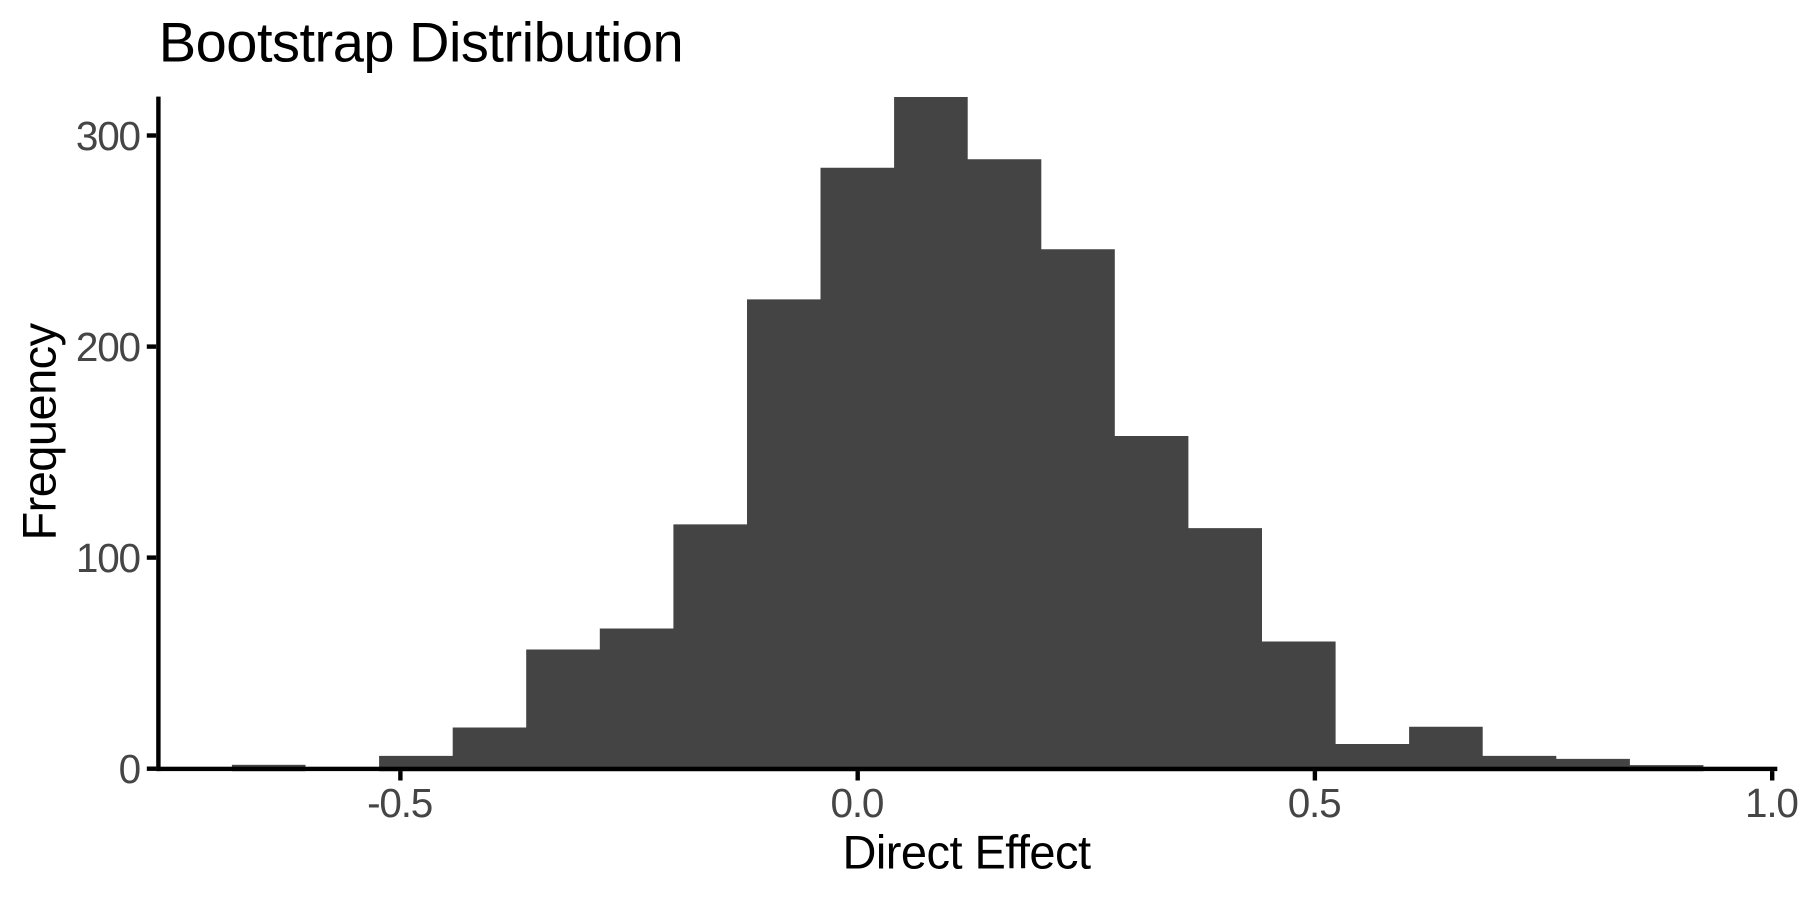 The image size is (1800, 900). Describe the element at coordinates (1314, 803) in the screenshot. I see `svg-text: 0.5` at that location.